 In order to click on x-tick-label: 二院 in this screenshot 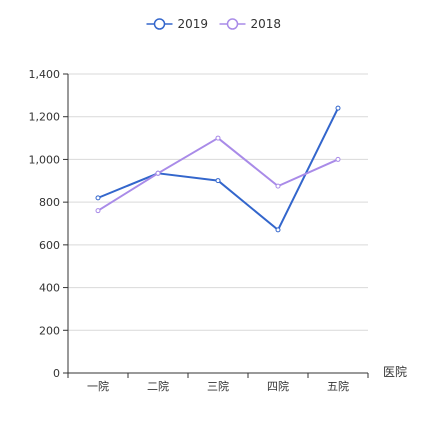, I will do `click(158, 386)`.